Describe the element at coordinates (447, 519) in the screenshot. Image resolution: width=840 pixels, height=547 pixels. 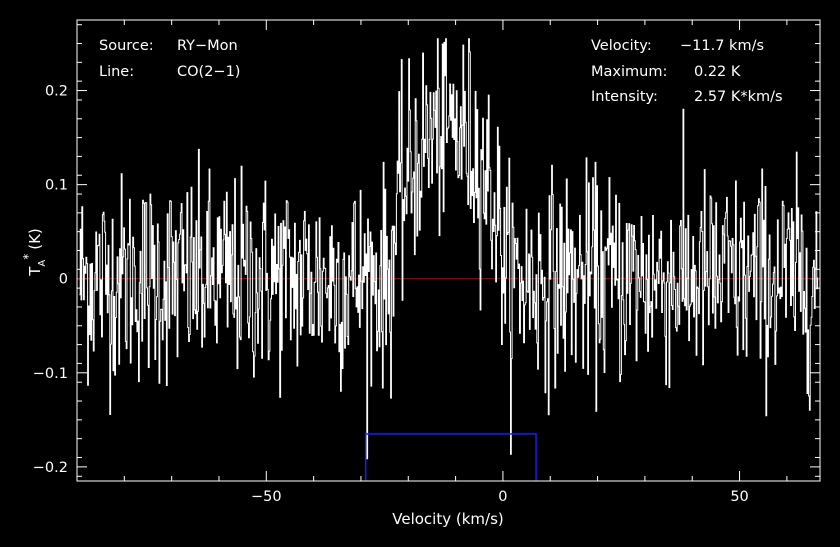
I see `x-axis-title: Velocity (km/s)` at that location.